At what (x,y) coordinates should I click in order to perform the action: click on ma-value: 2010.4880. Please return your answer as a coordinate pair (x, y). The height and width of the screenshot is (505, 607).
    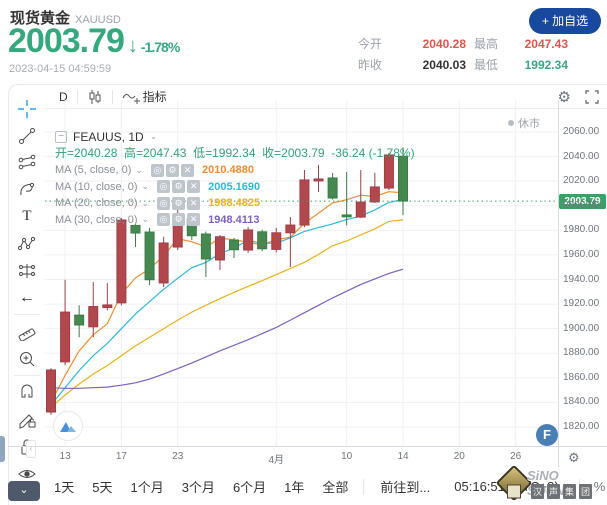
    Looking at the image, I should click on (227, 170).